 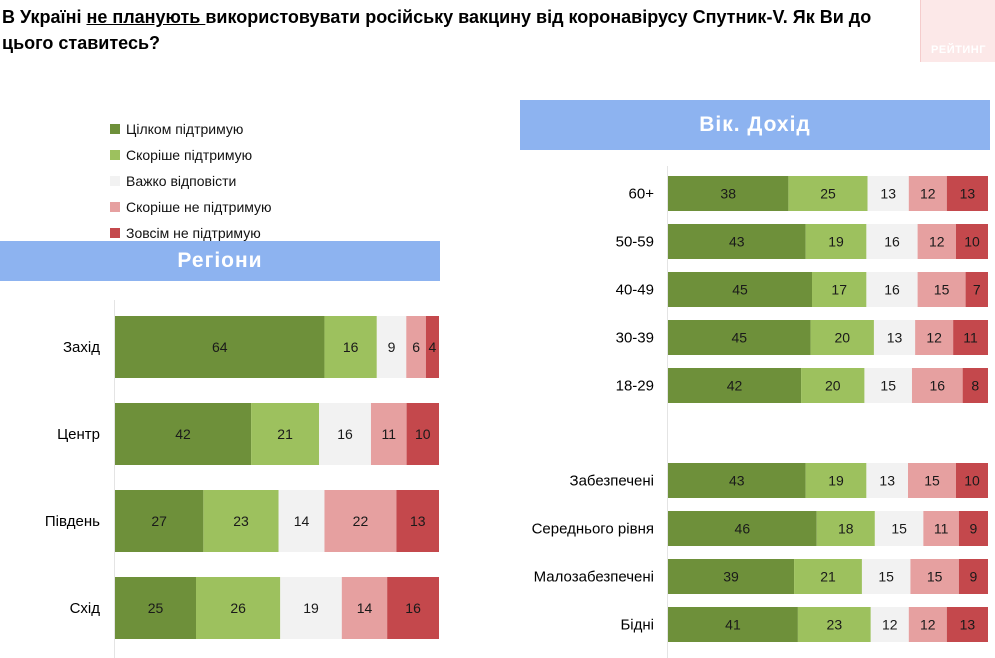 I want to click on age-income-banner: Вік. Дохід, so click(x=755, y=125).